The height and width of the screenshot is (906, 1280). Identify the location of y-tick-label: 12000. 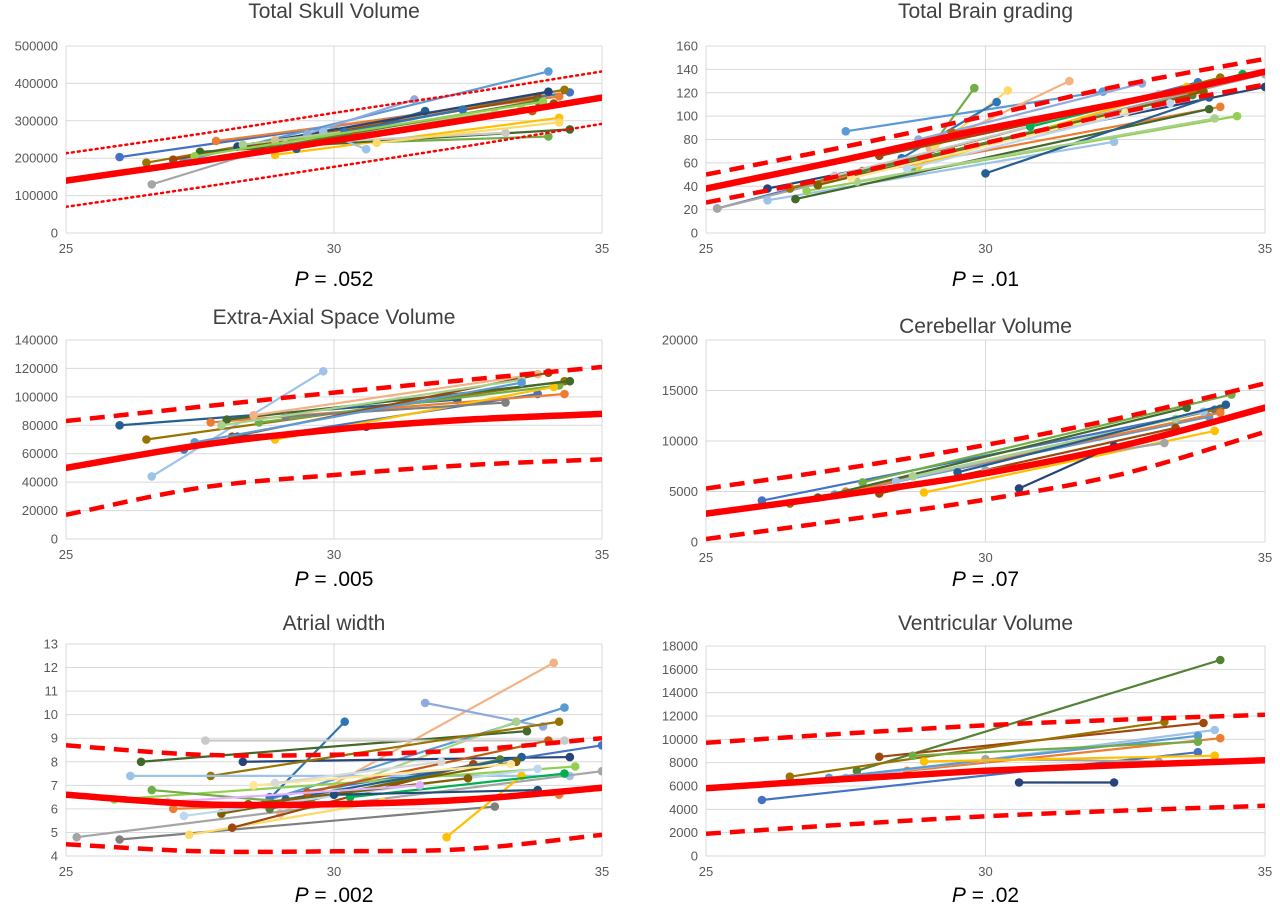
(680, 716).